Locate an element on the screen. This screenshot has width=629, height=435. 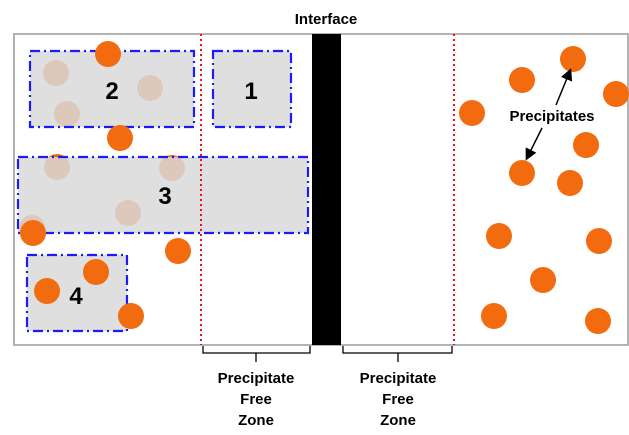
precipitates-arrow-up is located at coordinates (564, 87).